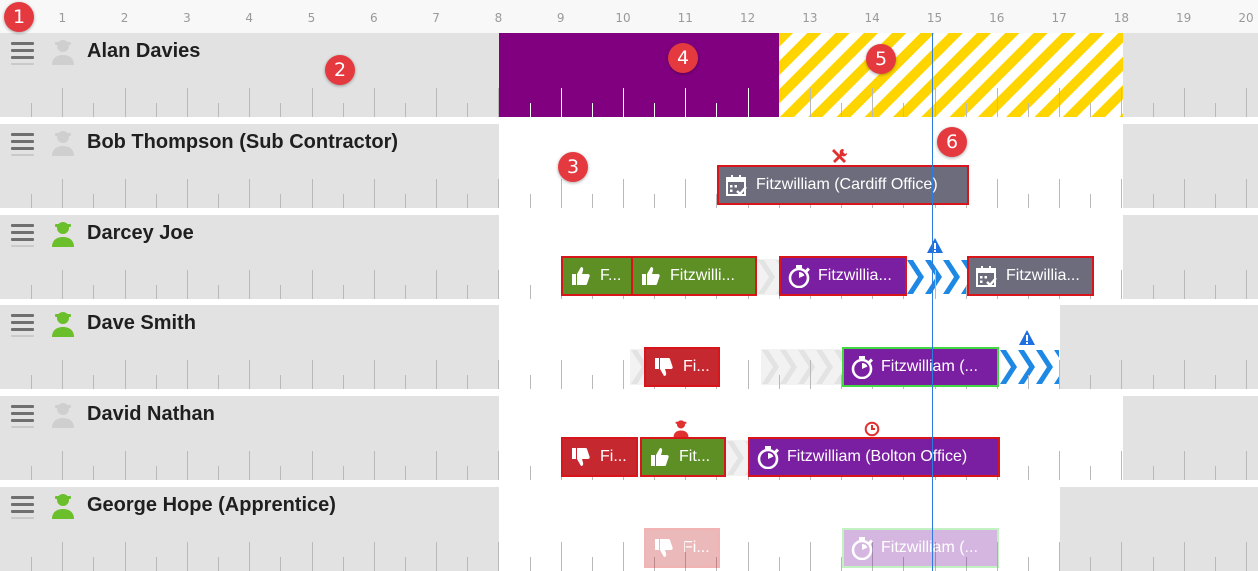 Image resolution: width=1258 pixels, height=571 pixels. What do you see at coordinates (63, 143) in the screenshot?
I see `person-grey-icon` at bounding box center [63, 143].